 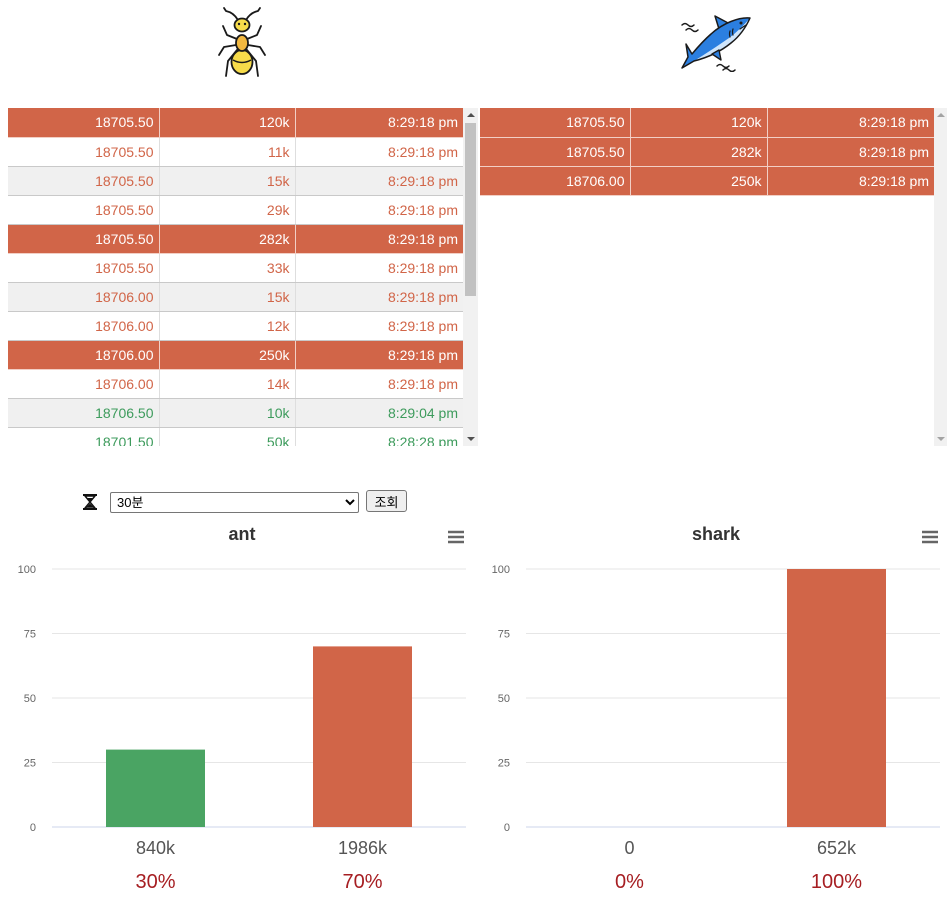 What do you see at coordinates (837, 848) in the screenshot?
I see `x-category-label: 652k` at bounding box center [837, 848].